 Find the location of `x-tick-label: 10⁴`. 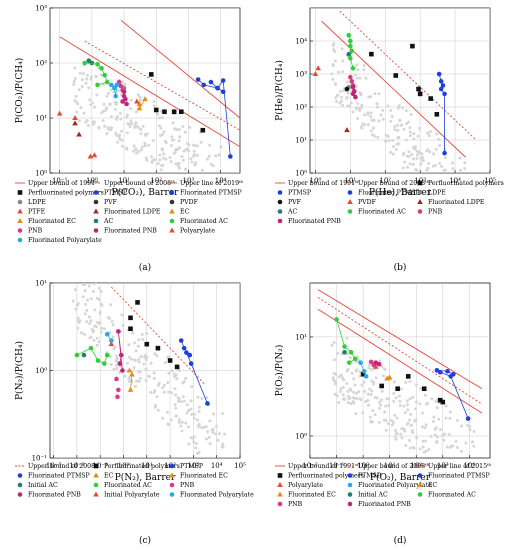

x-tick-label: 10⁴ is located at coordinates (469, 466).